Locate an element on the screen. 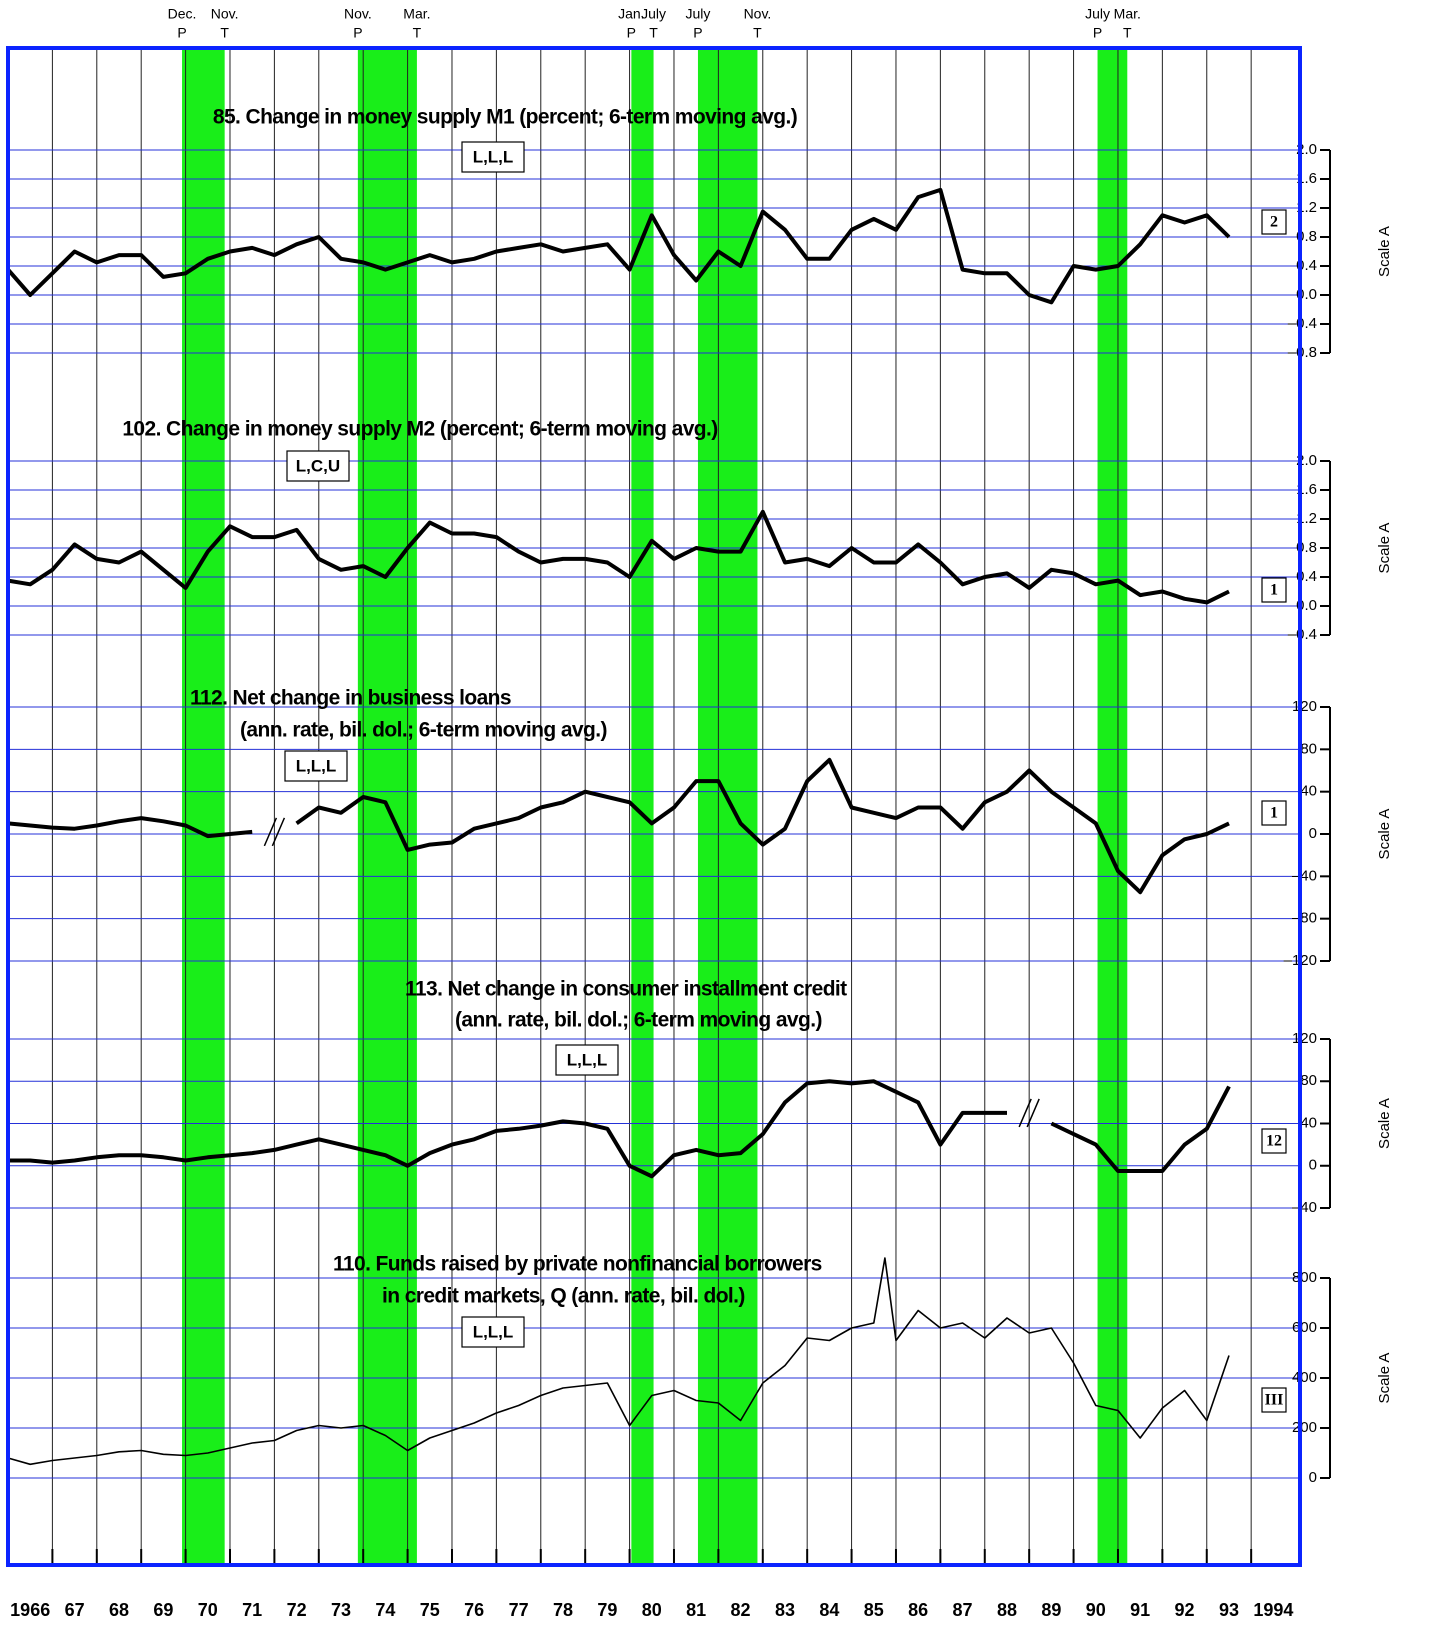  x-tick-label: 76 is located at coordinates (474, 1610).